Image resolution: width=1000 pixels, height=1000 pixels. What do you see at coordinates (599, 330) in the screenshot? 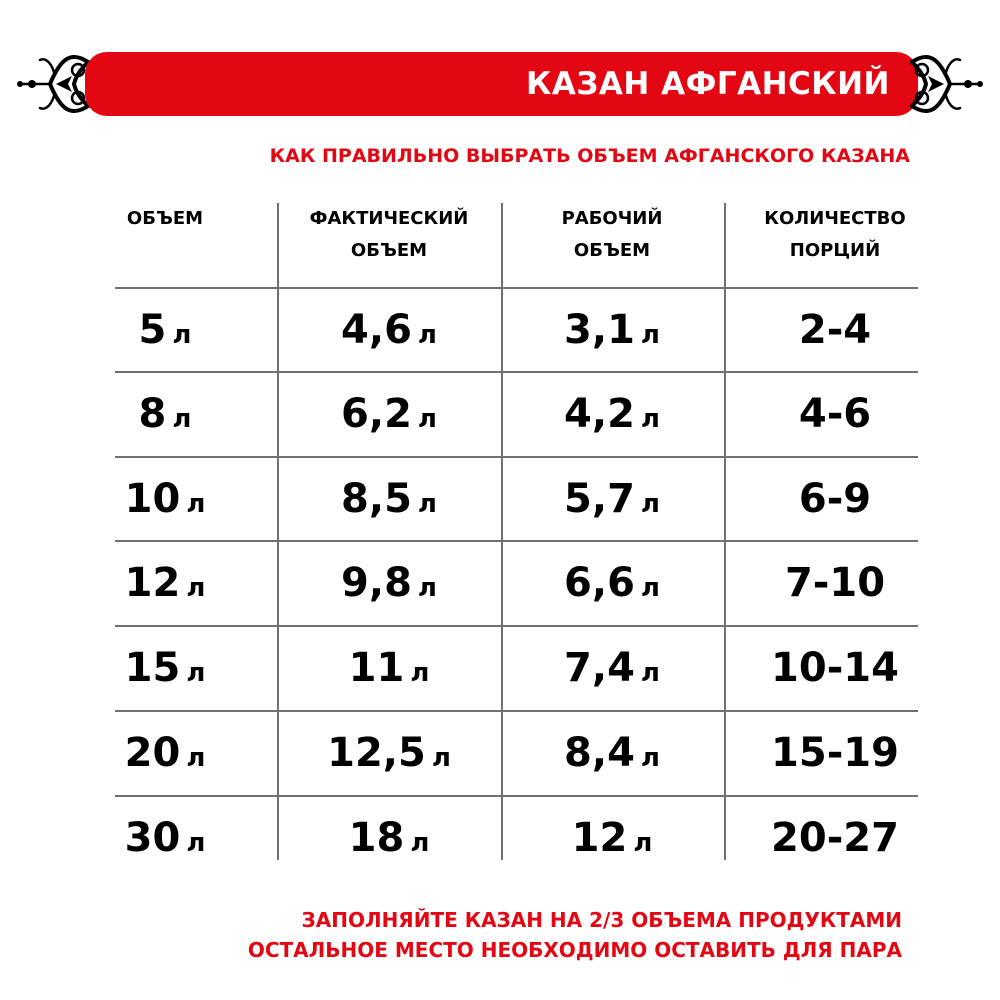
I see `cell-value: 3,1` at bounding box center [599, 330].